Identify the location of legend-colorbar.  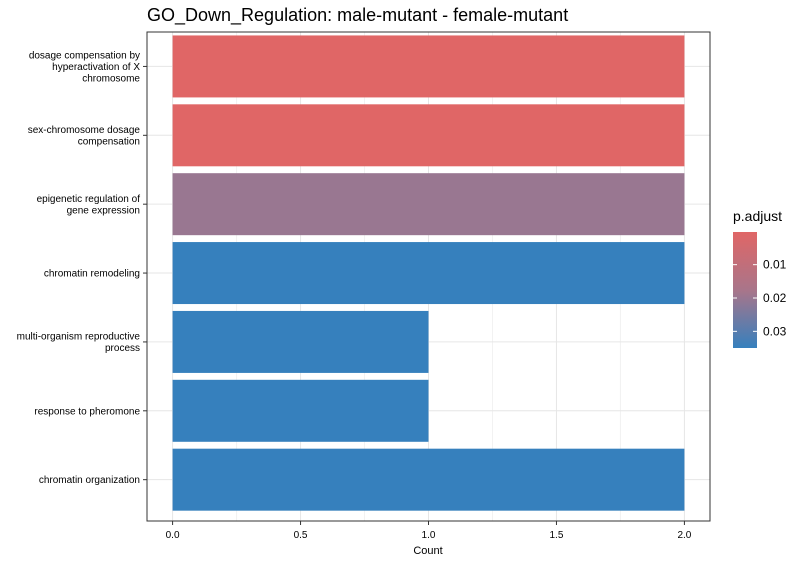
(745, 290).